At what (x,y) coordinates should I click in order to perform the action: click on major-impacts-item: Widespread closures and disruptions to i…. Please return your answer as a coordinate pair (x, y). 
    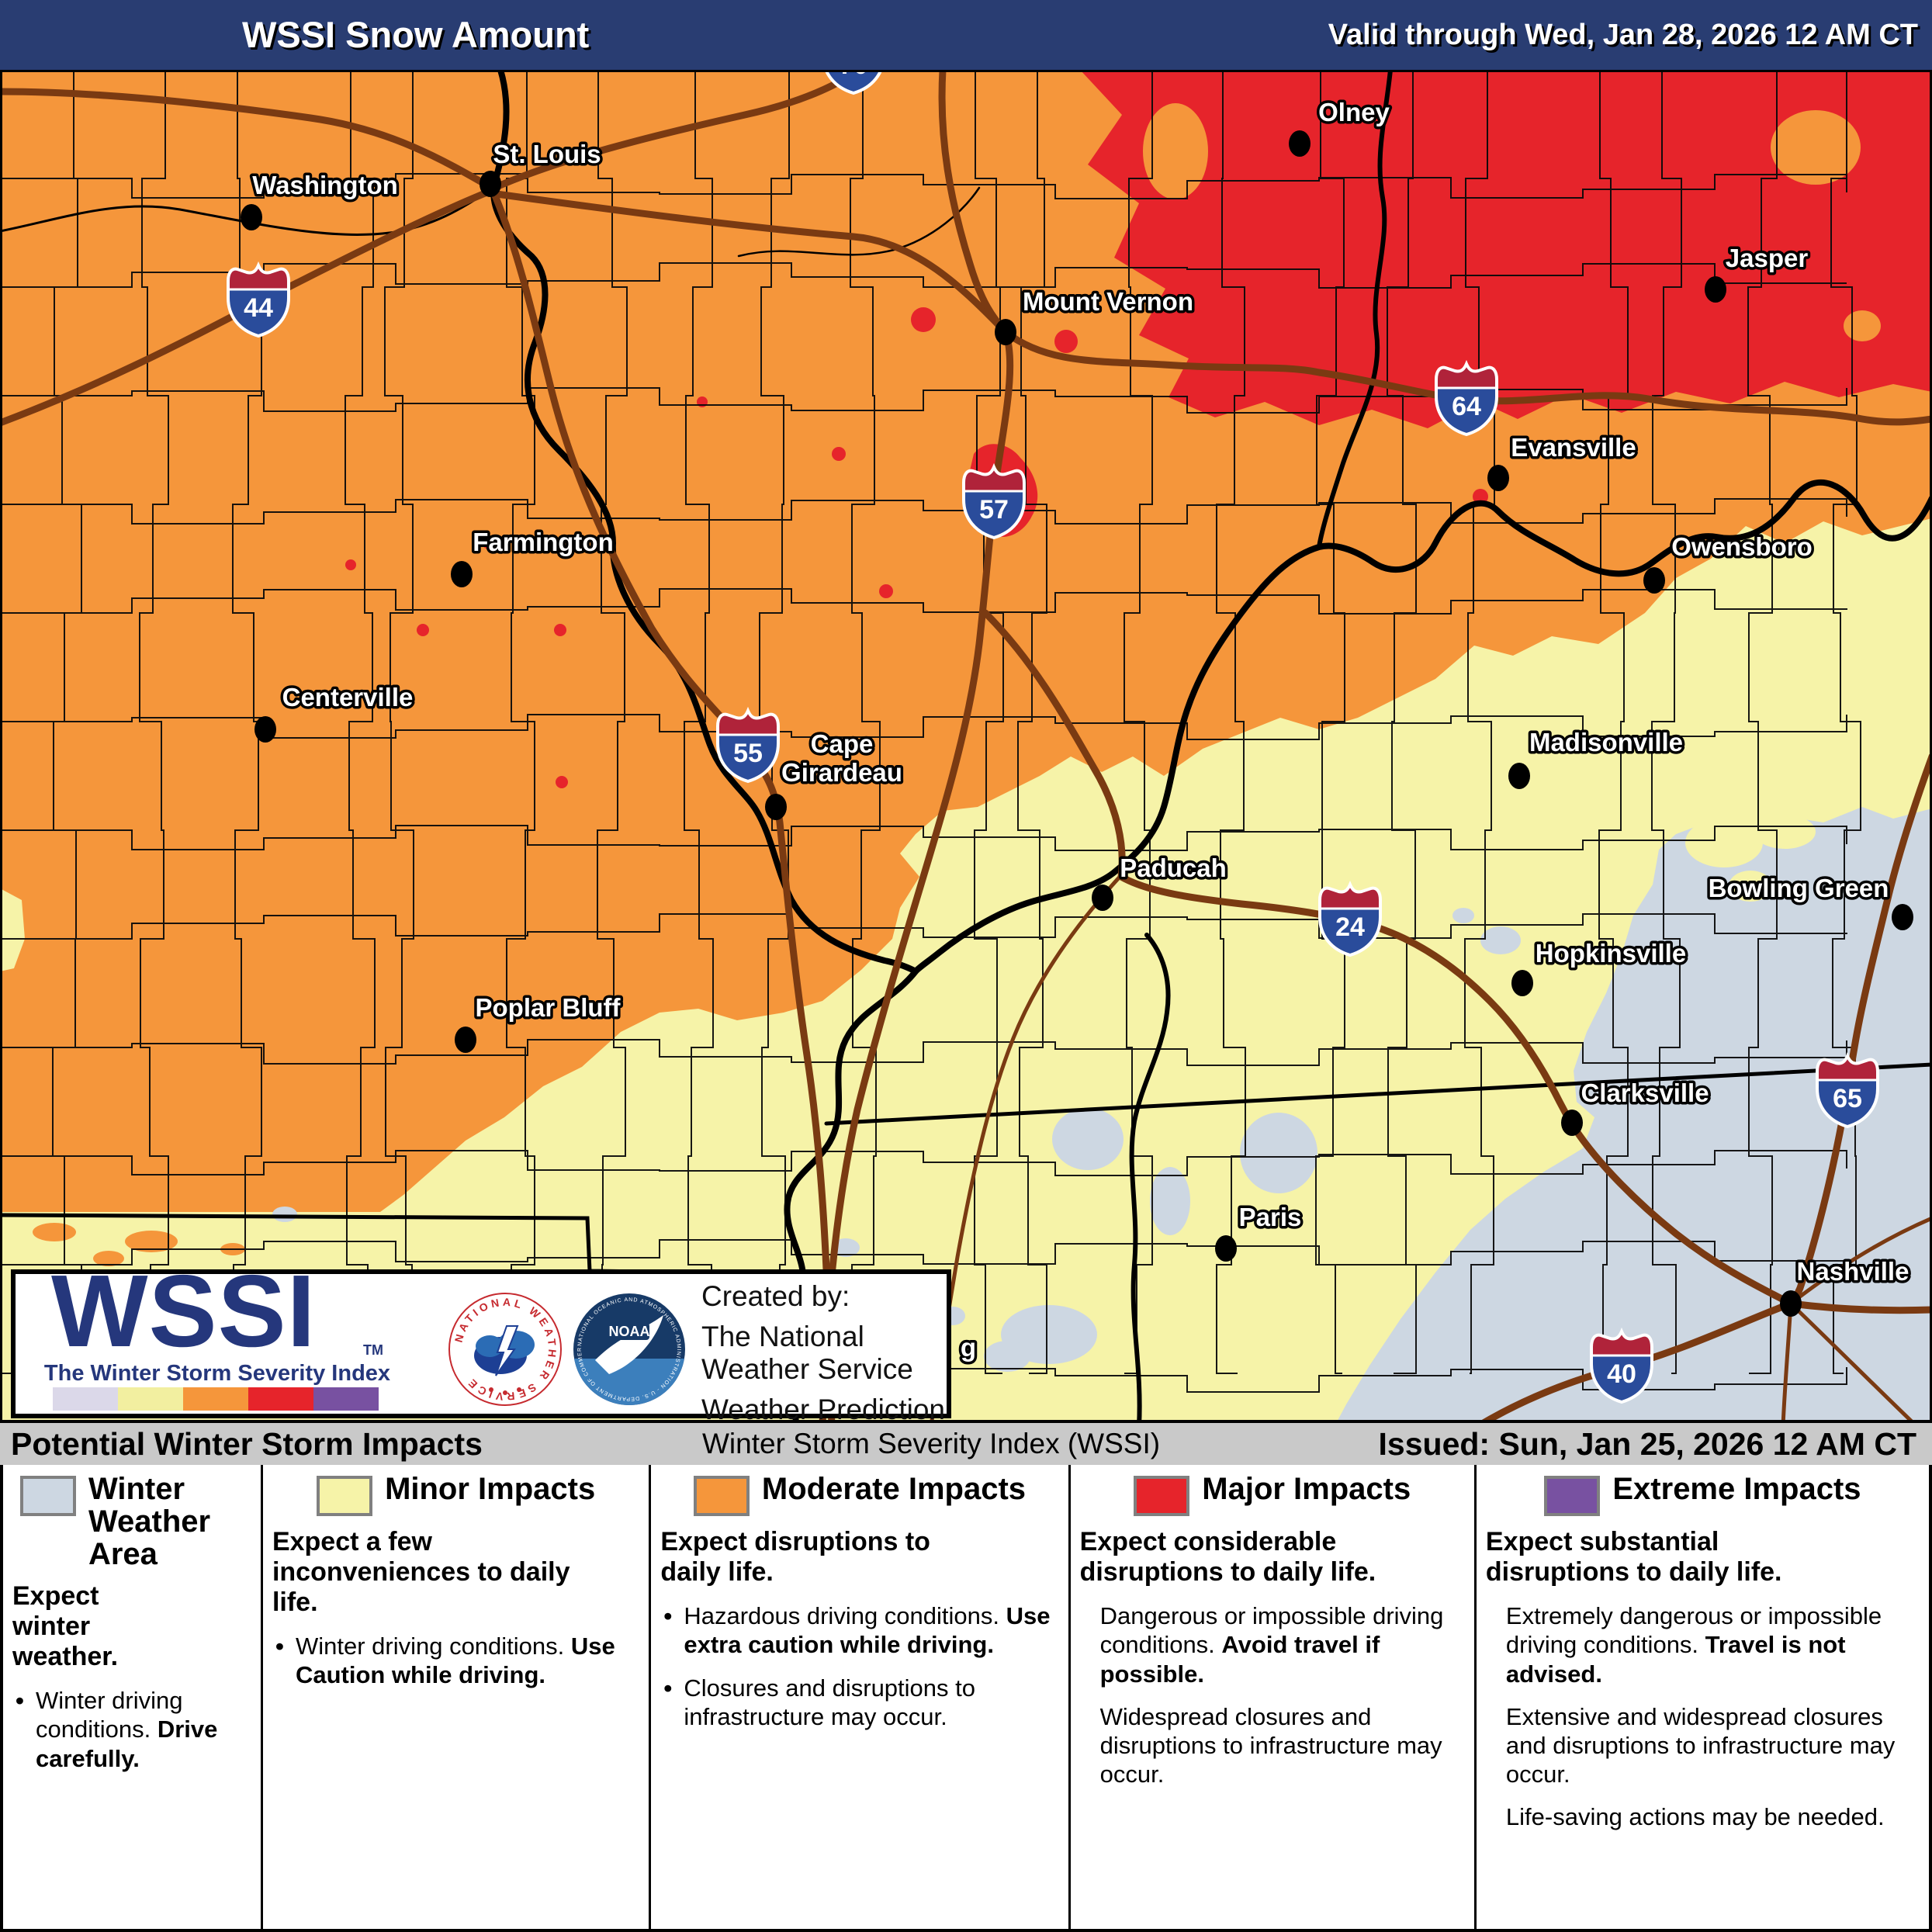
    Looking at the image, I should click on (1270, 1745).